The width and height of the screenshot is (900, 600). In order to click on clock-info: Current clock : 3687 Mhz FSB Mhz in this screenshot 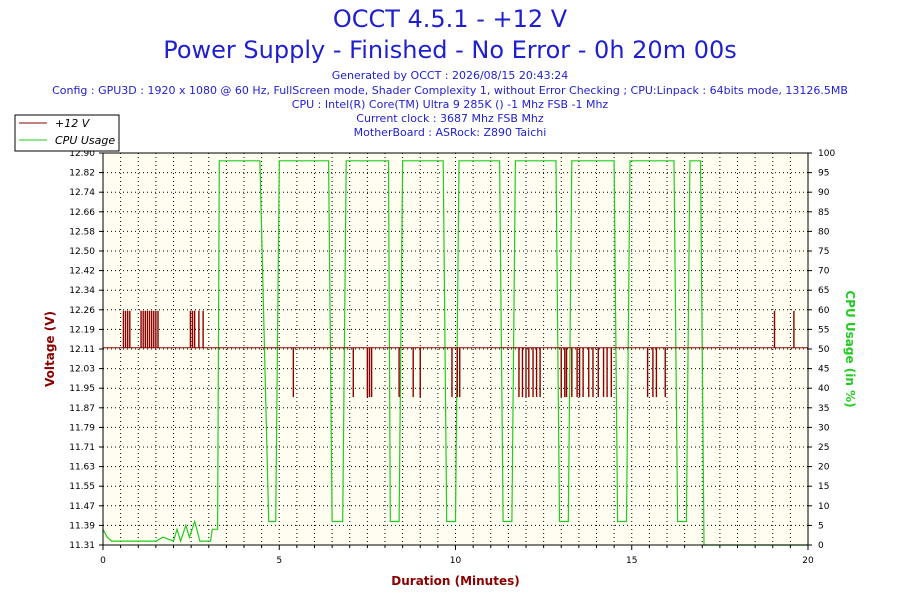, I will do `click(450, 118)`.